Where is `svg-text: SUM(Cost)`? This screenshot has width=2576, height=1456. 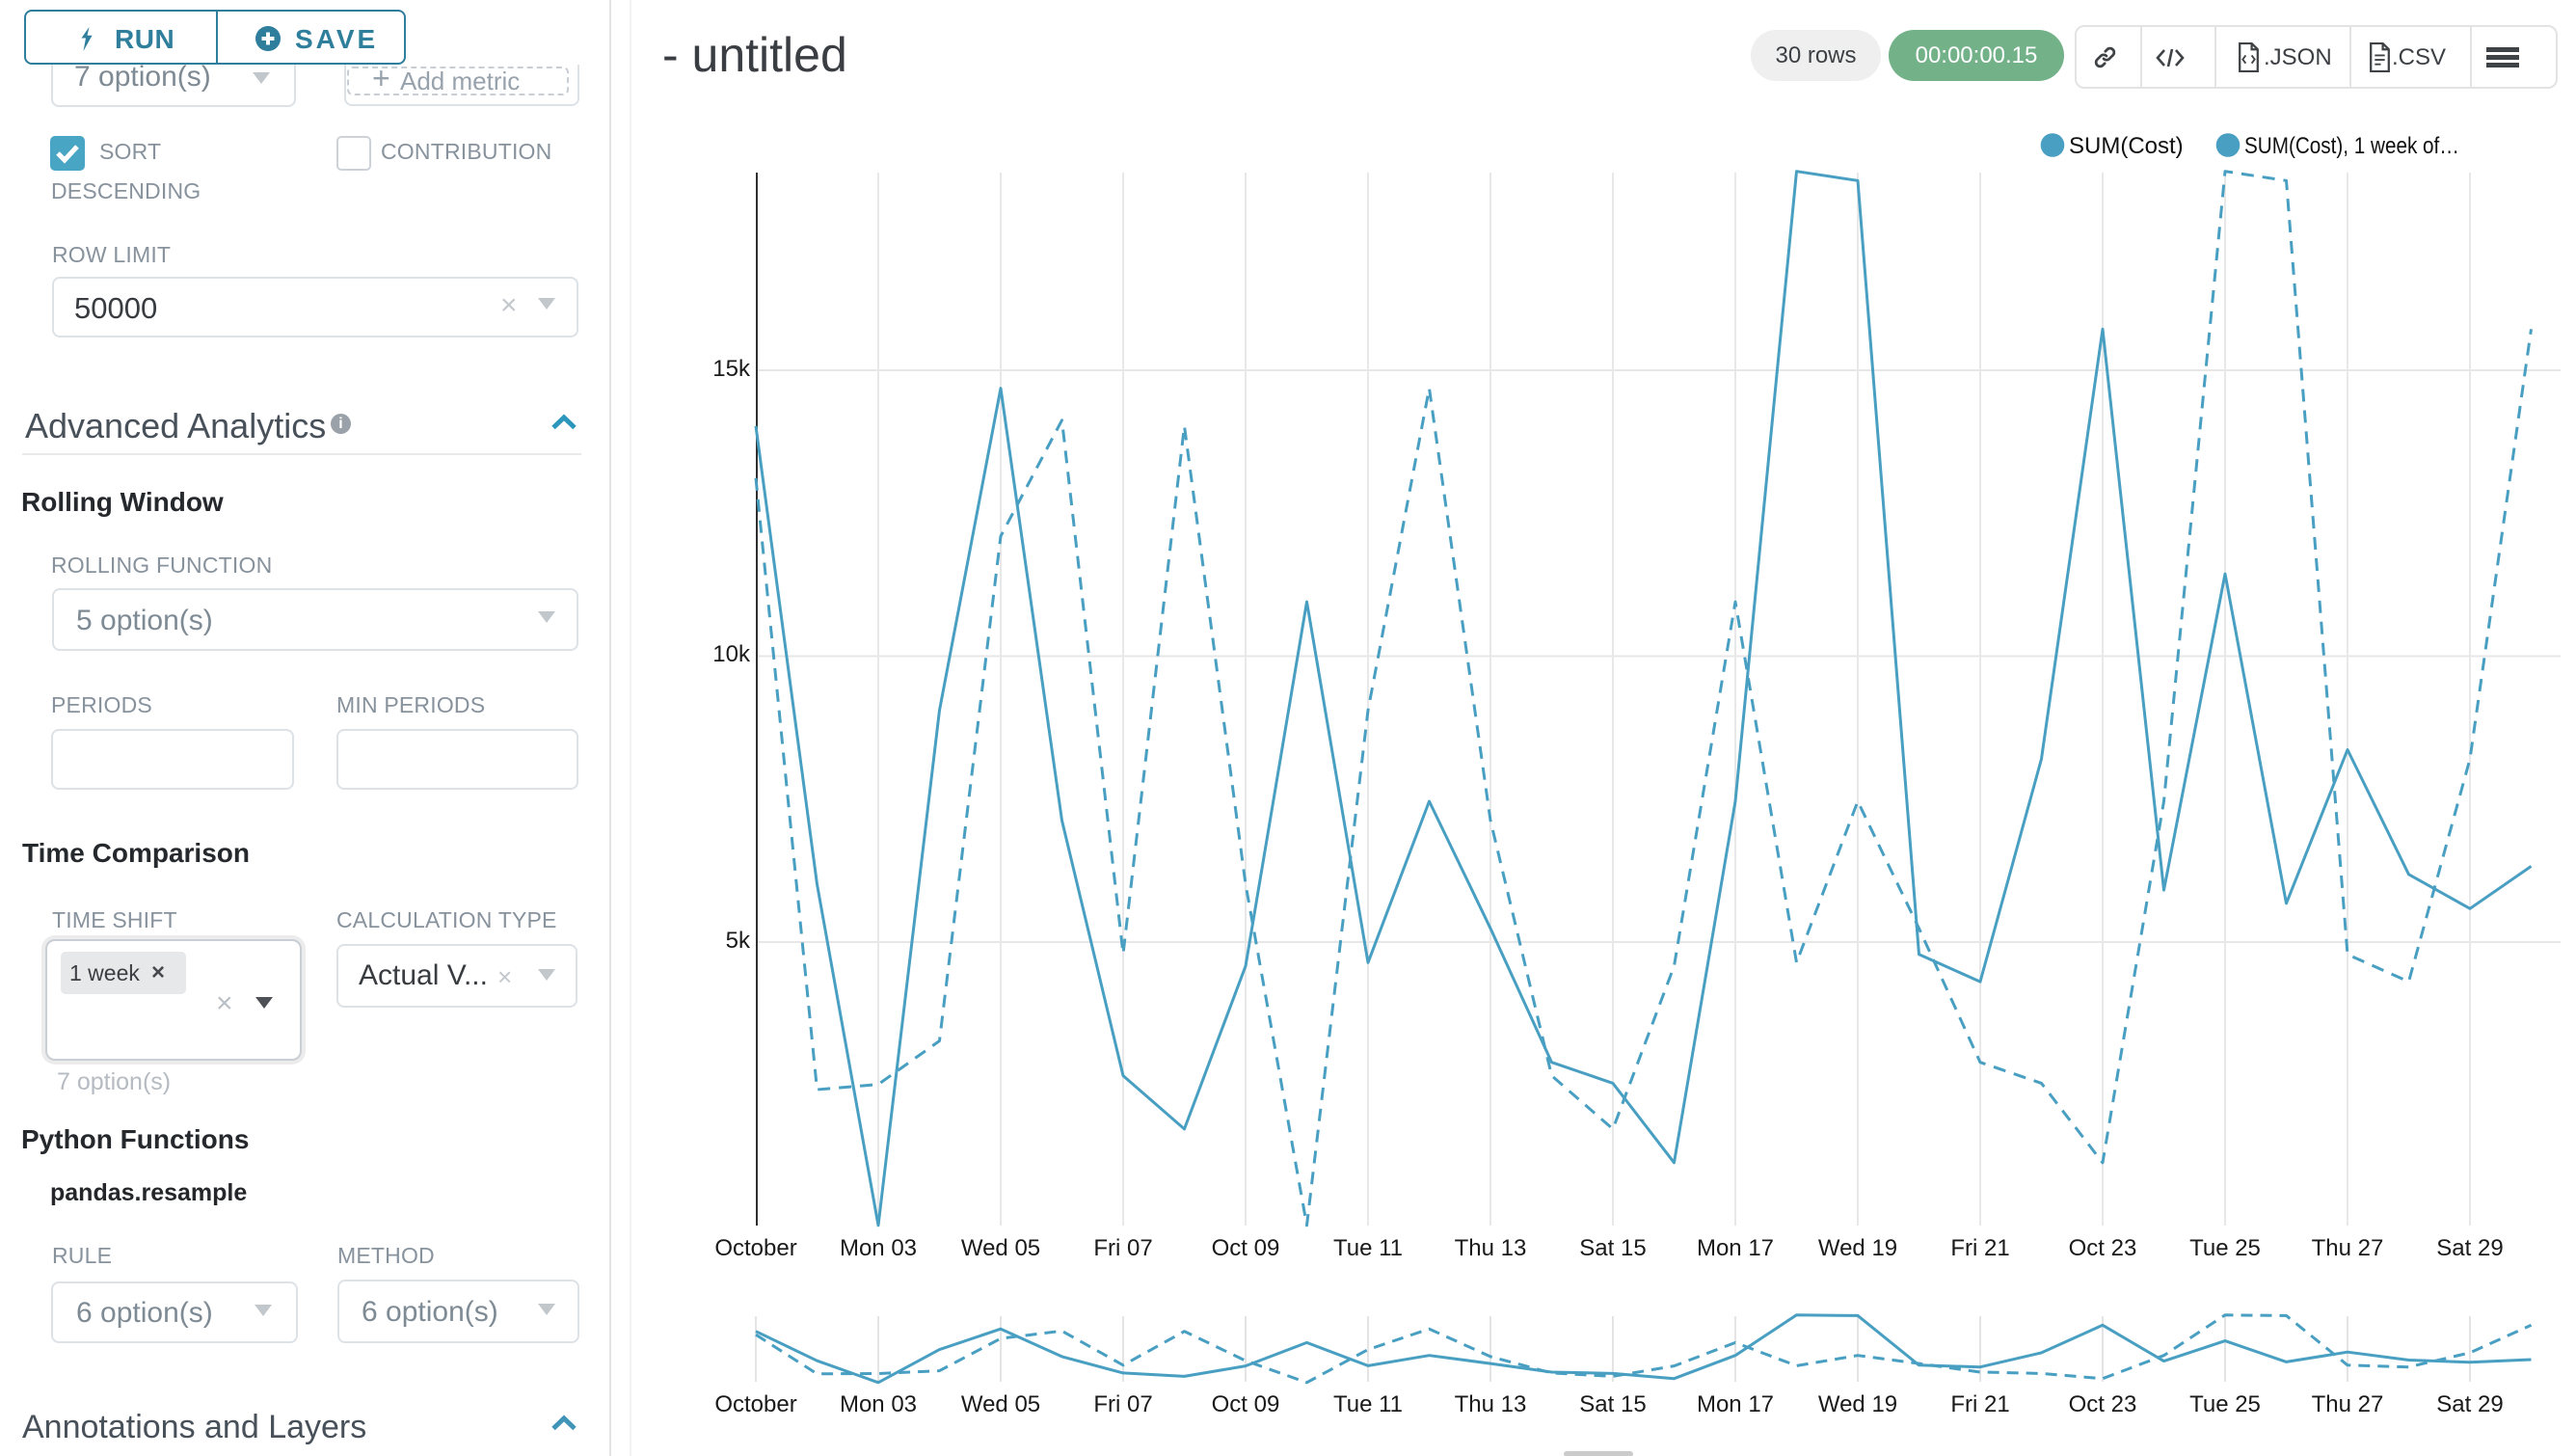
svg-text: SUM(Cost) is located at coordinates (2127, 146).